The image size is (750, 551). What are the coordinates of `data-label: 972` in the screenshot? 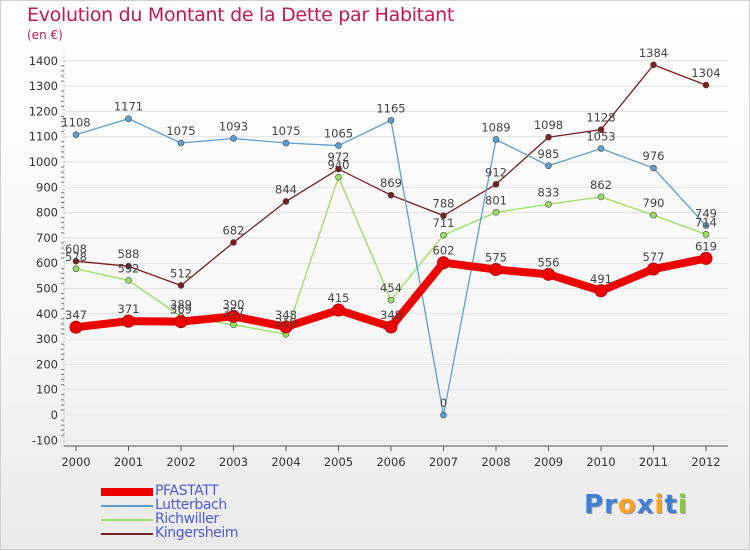 It's located at (339, 157).